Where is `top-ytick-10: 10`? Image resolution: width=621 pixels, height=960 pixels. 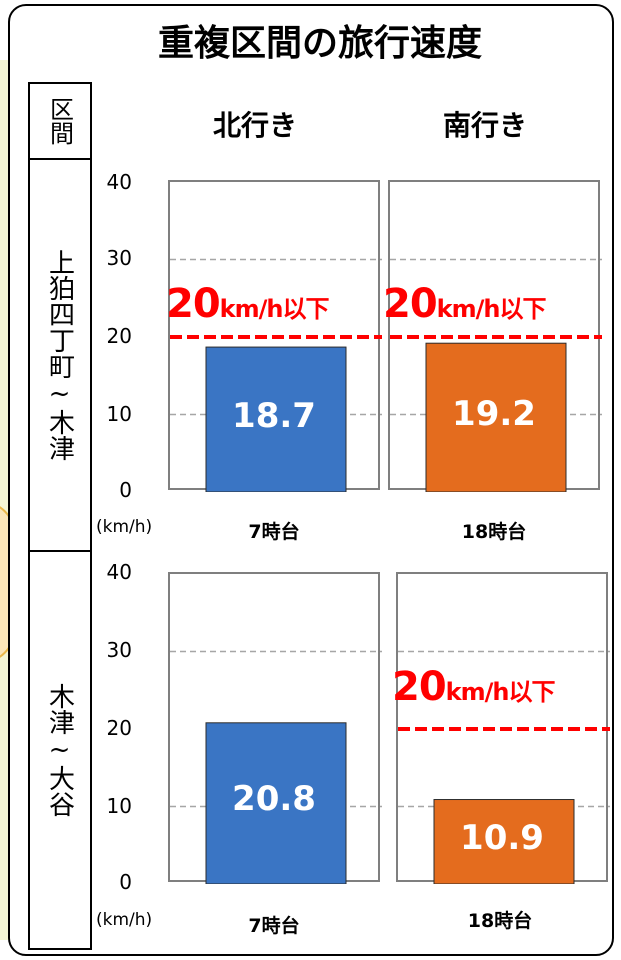 top-ytick-10: 10 is located at coordinates (119, 414).